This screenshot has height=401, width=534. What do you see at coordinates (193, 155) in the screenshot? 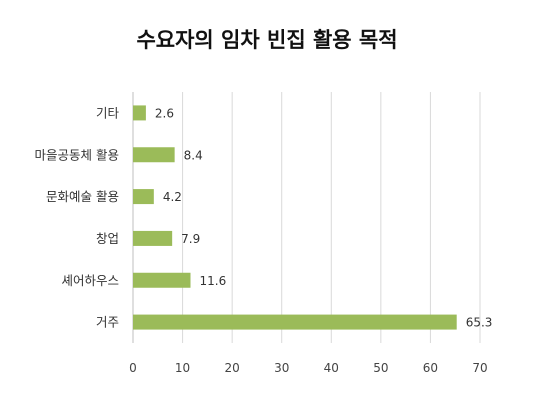
I see `value-label: 8.4` at bounding box center [193, 155].